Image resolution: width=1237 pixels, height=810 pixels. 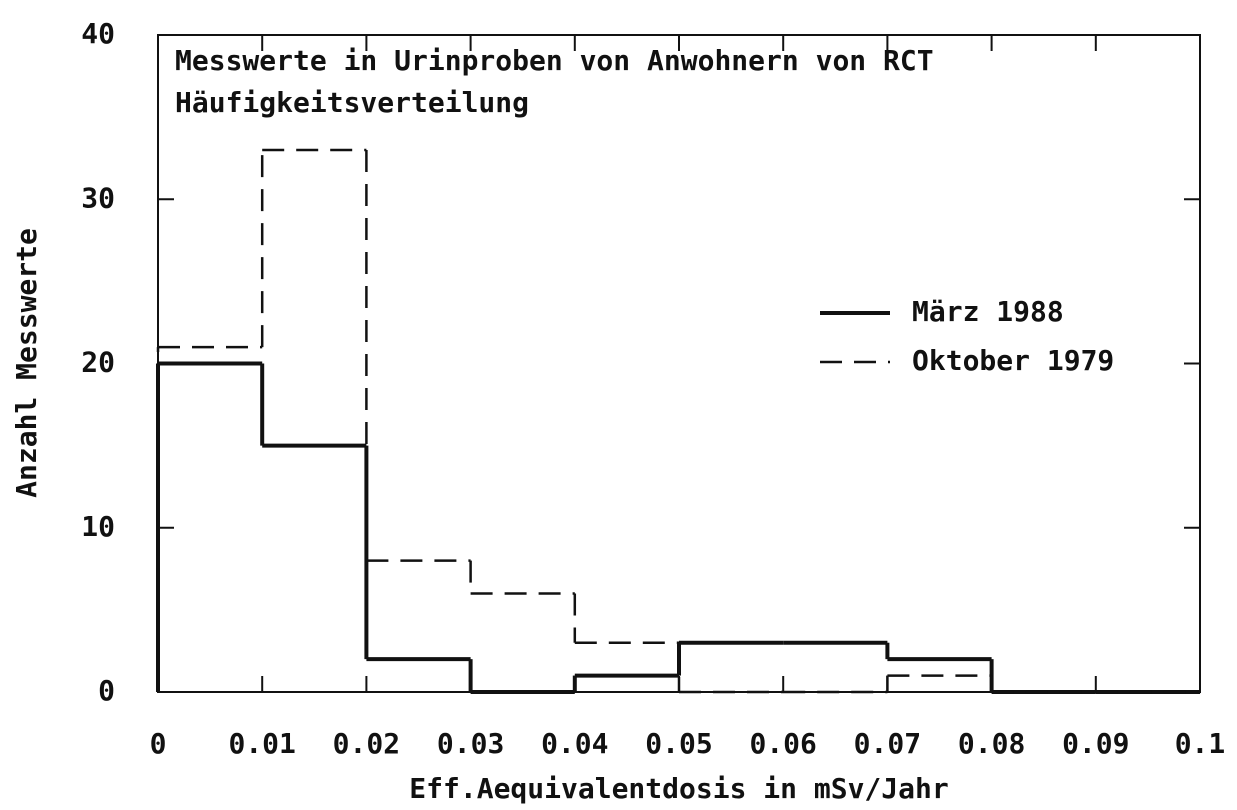 I want to click on legend-label: Oktober 1979, so click(x=1013, y=360).